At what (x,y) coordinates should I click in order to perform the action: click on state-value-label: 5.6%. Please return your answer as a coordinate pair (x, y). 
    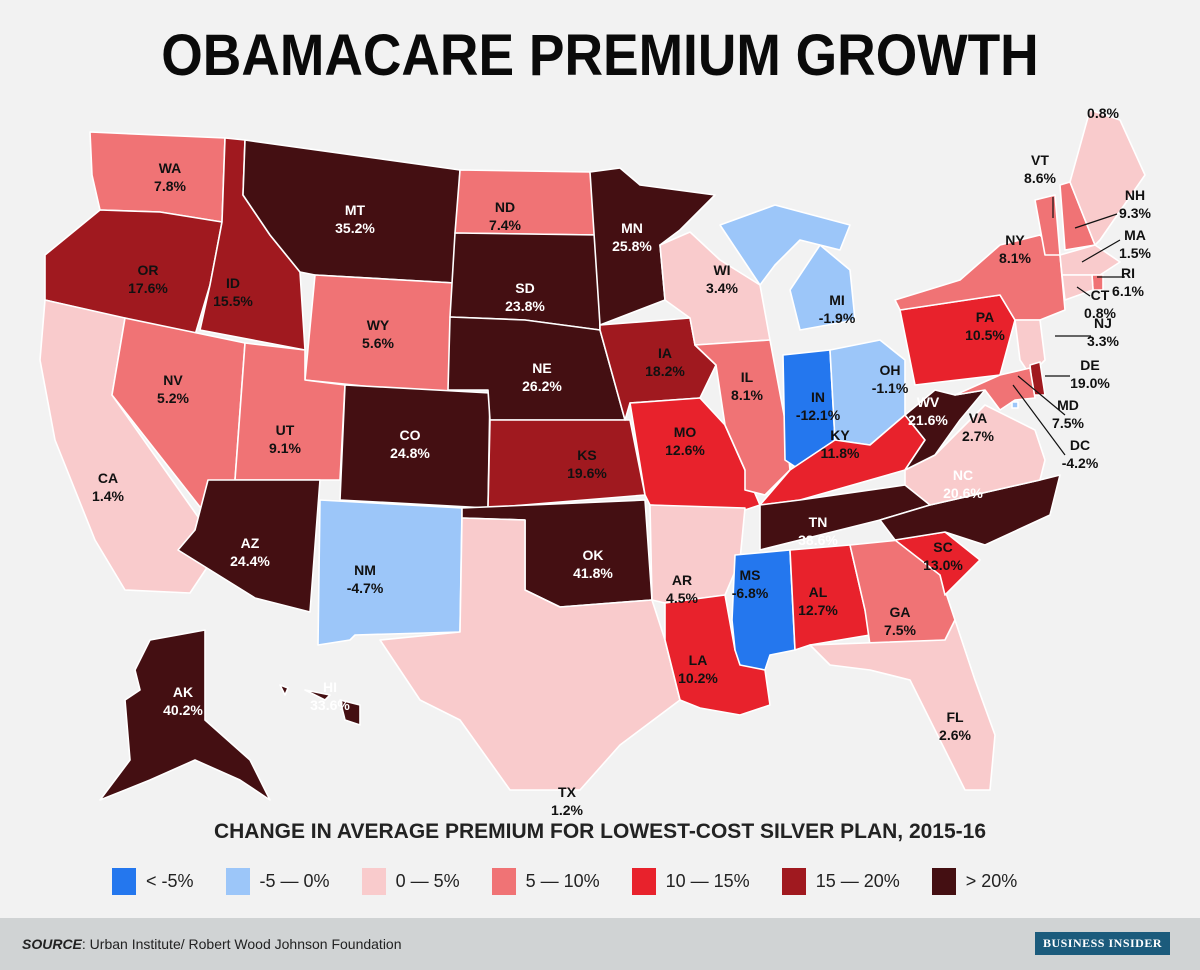
    Looking at the image, I should click on (378, 343).